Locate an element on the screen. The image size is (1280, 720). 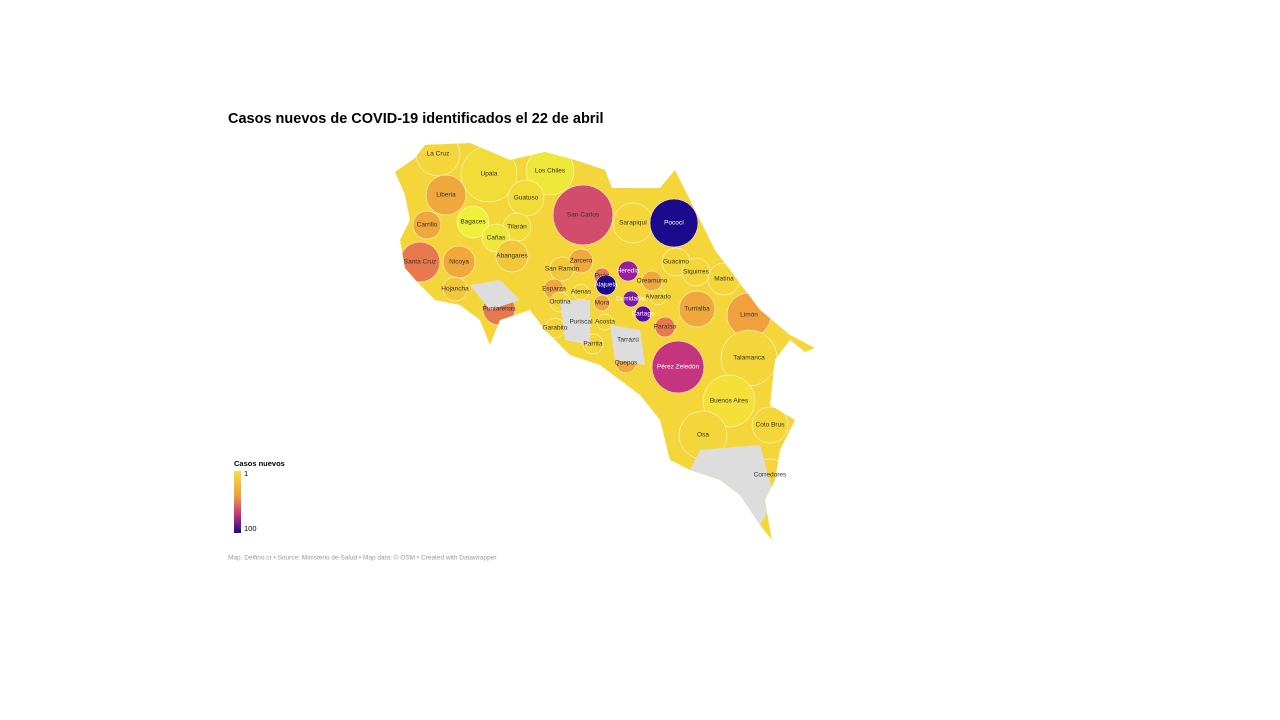
region-label: Corredores is located at coordinates (770, 475).